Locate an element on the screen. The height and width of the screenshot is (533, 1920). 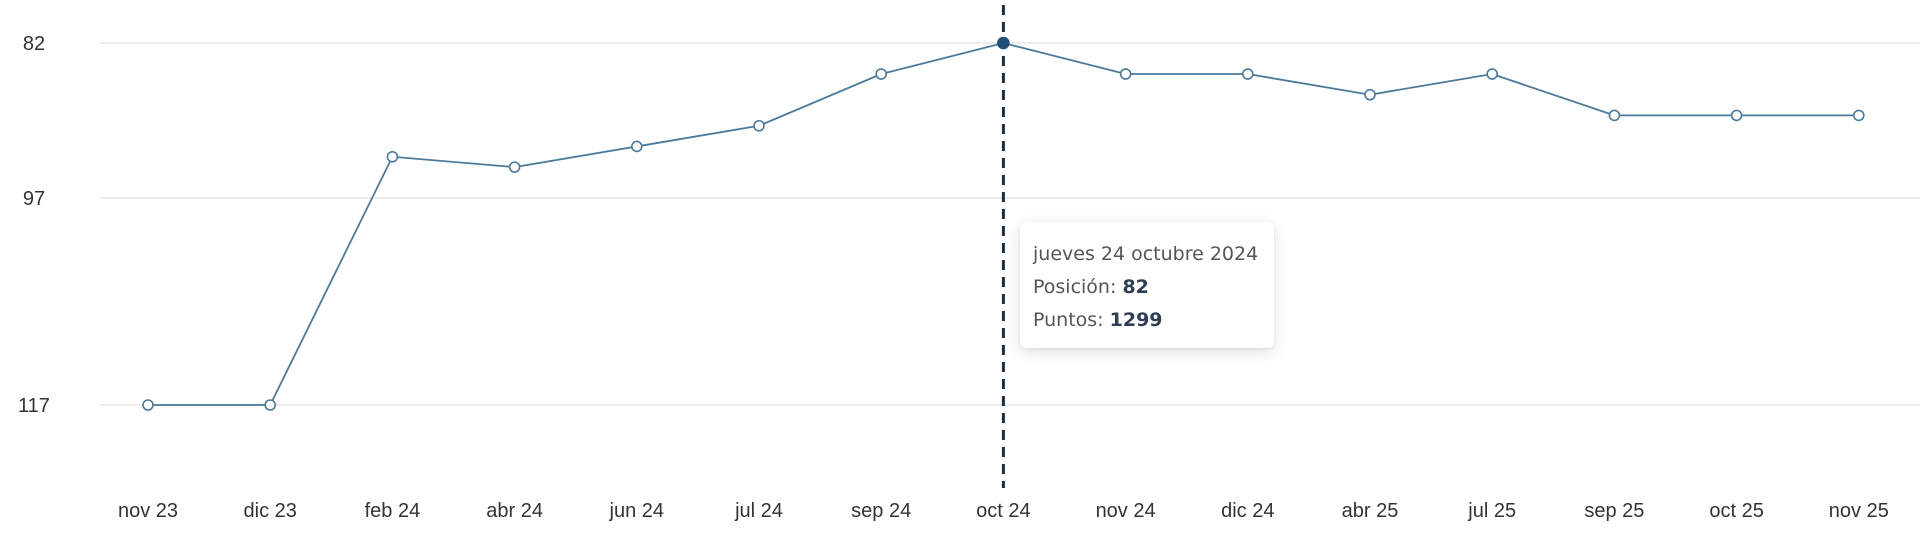
tooltip-points: Puntos: 1299 is located at coordinates (1147, 320).